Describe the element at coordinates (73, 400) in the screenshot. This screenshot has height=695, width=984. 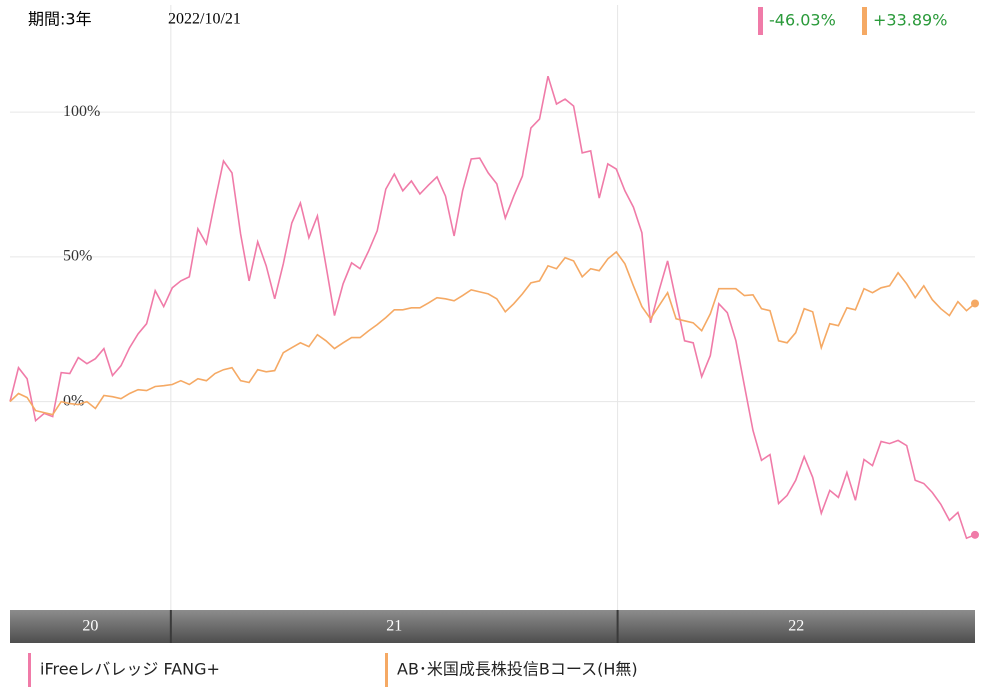
I see `y-tick-label: 0%` at that location.